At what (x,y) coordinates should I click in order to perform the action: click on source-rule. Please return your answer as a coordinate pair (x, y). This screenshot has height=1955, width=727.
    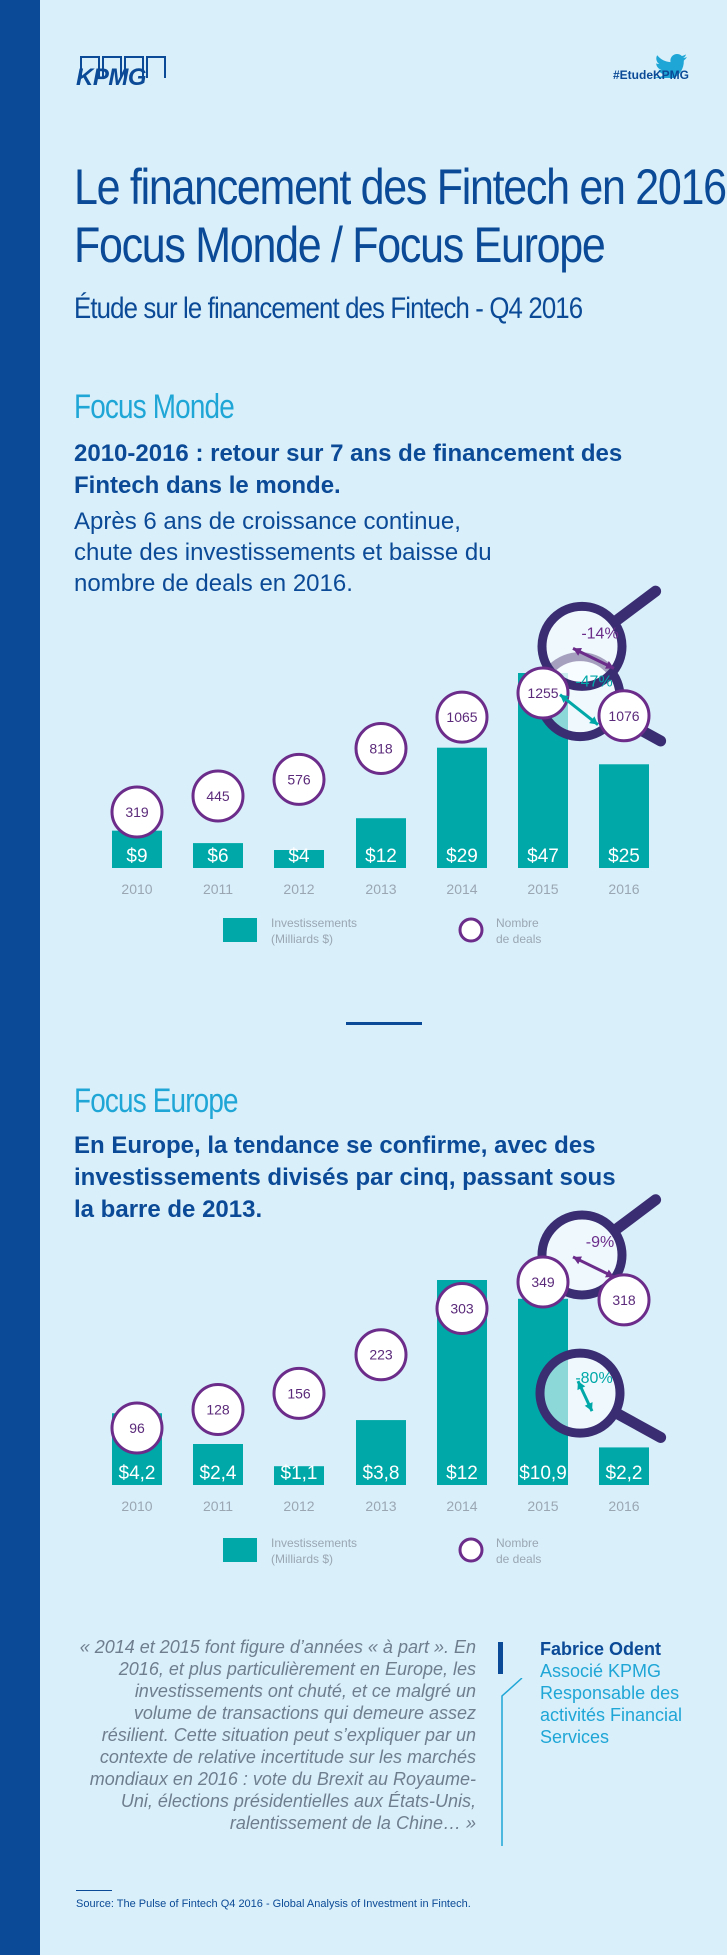
    Looking at the image, I should click on (94, 1890).